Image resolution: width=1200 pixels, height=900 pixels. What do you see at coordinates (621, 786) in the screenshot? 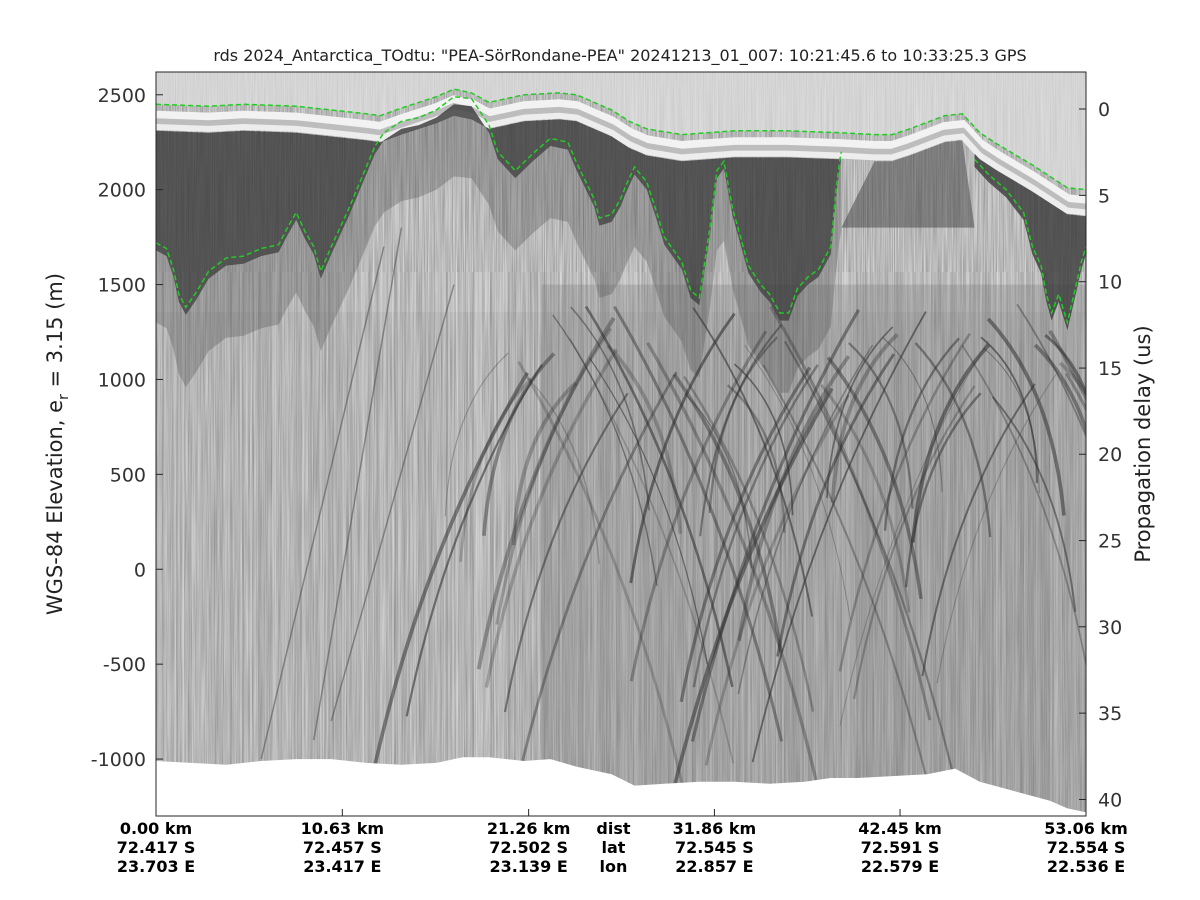
I see `no-data-masks` at bounding box center [621, 786].